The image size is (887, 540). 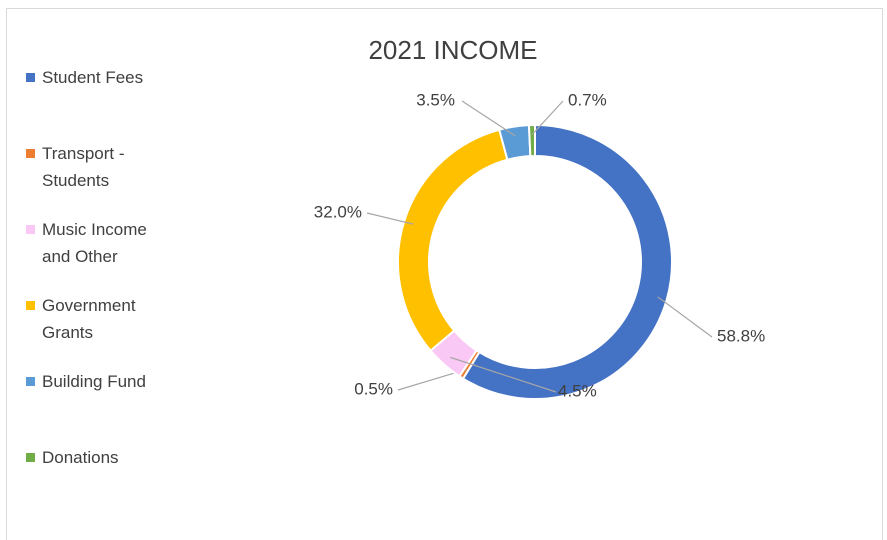 I want to click on chart-title: 2021 INCOME, so click(x=452, y=50).